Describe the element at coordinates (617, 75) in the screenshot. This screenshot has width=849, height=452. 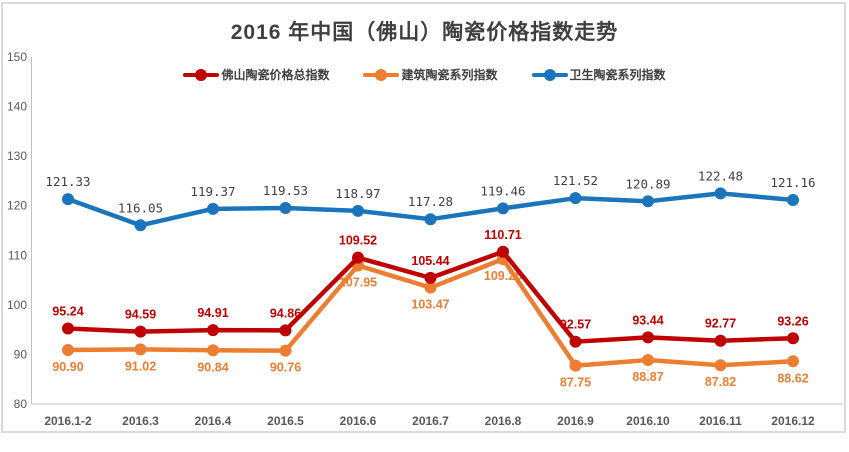
I see `legend-label: 卫生陶瓷系列指数` at that location.